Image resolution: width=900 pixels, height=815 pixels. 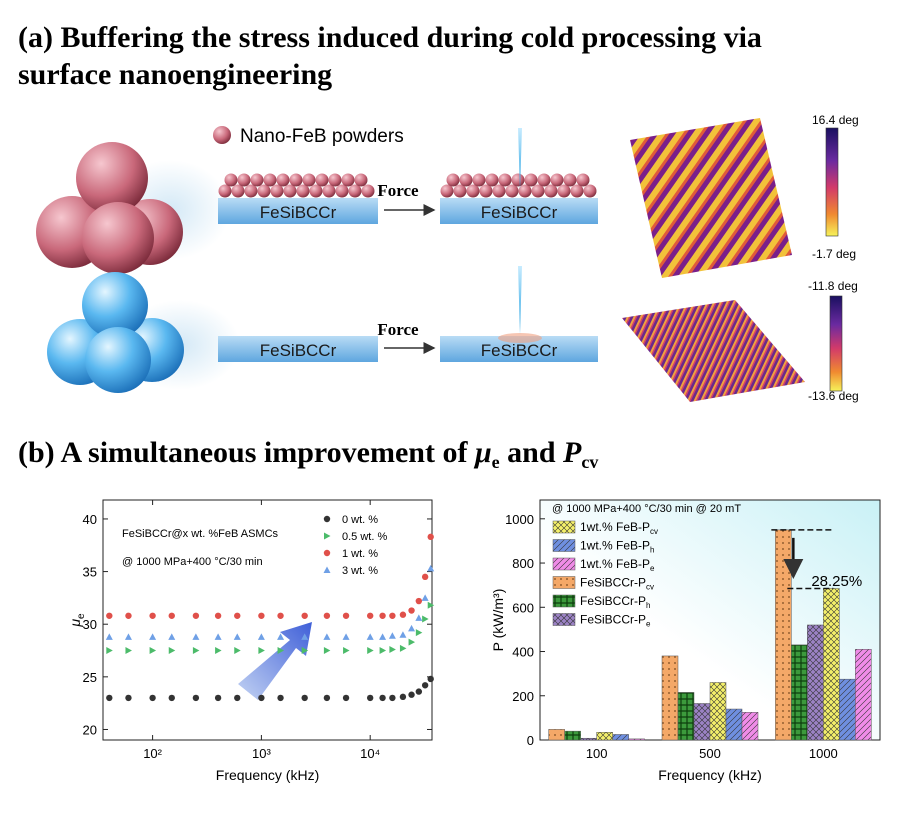 I want to click on x-axis-label: Frequency (kHz), so click(x=709, y=775).